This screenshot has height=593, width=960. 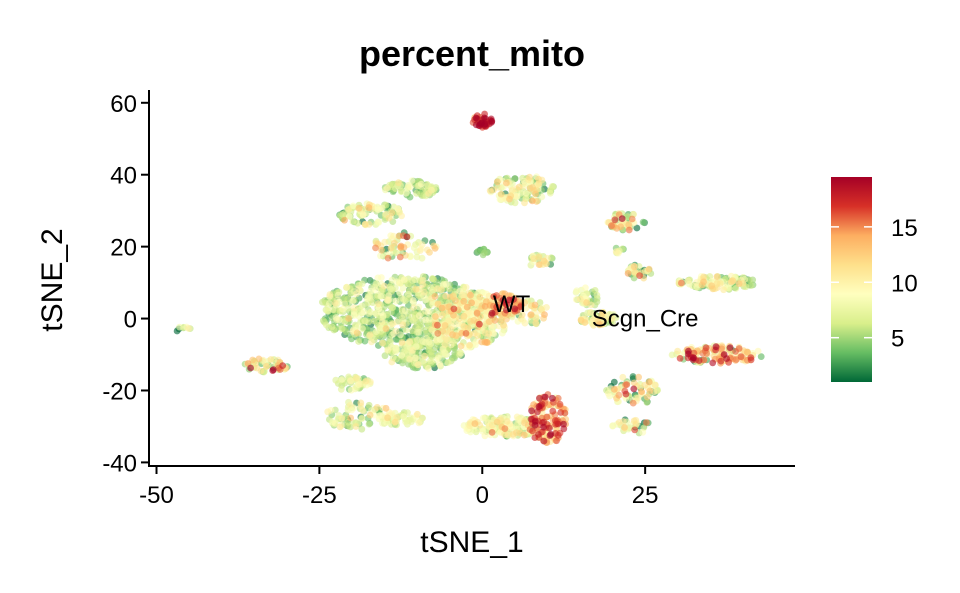 What do you see at coordinates (93, 283) in the screenshot?
I see `y-axis: -40 -20 0 20 40 60 tSNE_2` at bounding box center [93, 283].